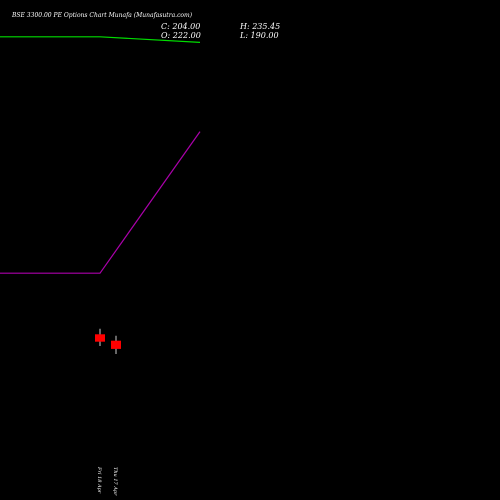 This screenshot has height=500, width=500. What do you see at coordinates (115, 481) in the screenshot?
I see `date-tick-label: Thu 17 Apr` at bounding box center [115, 481].